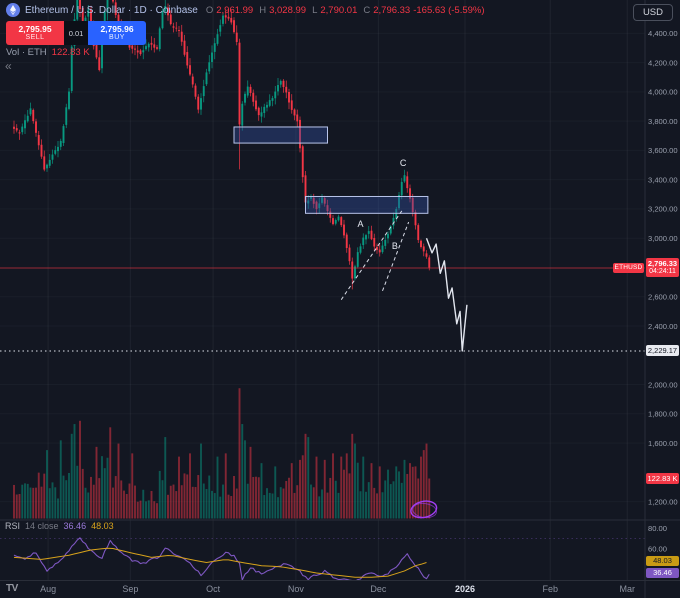 The image size is (680, 598). Describe the element at coordinates (322, 559) in the screenshot. I see `rsi-indicator` at that location.